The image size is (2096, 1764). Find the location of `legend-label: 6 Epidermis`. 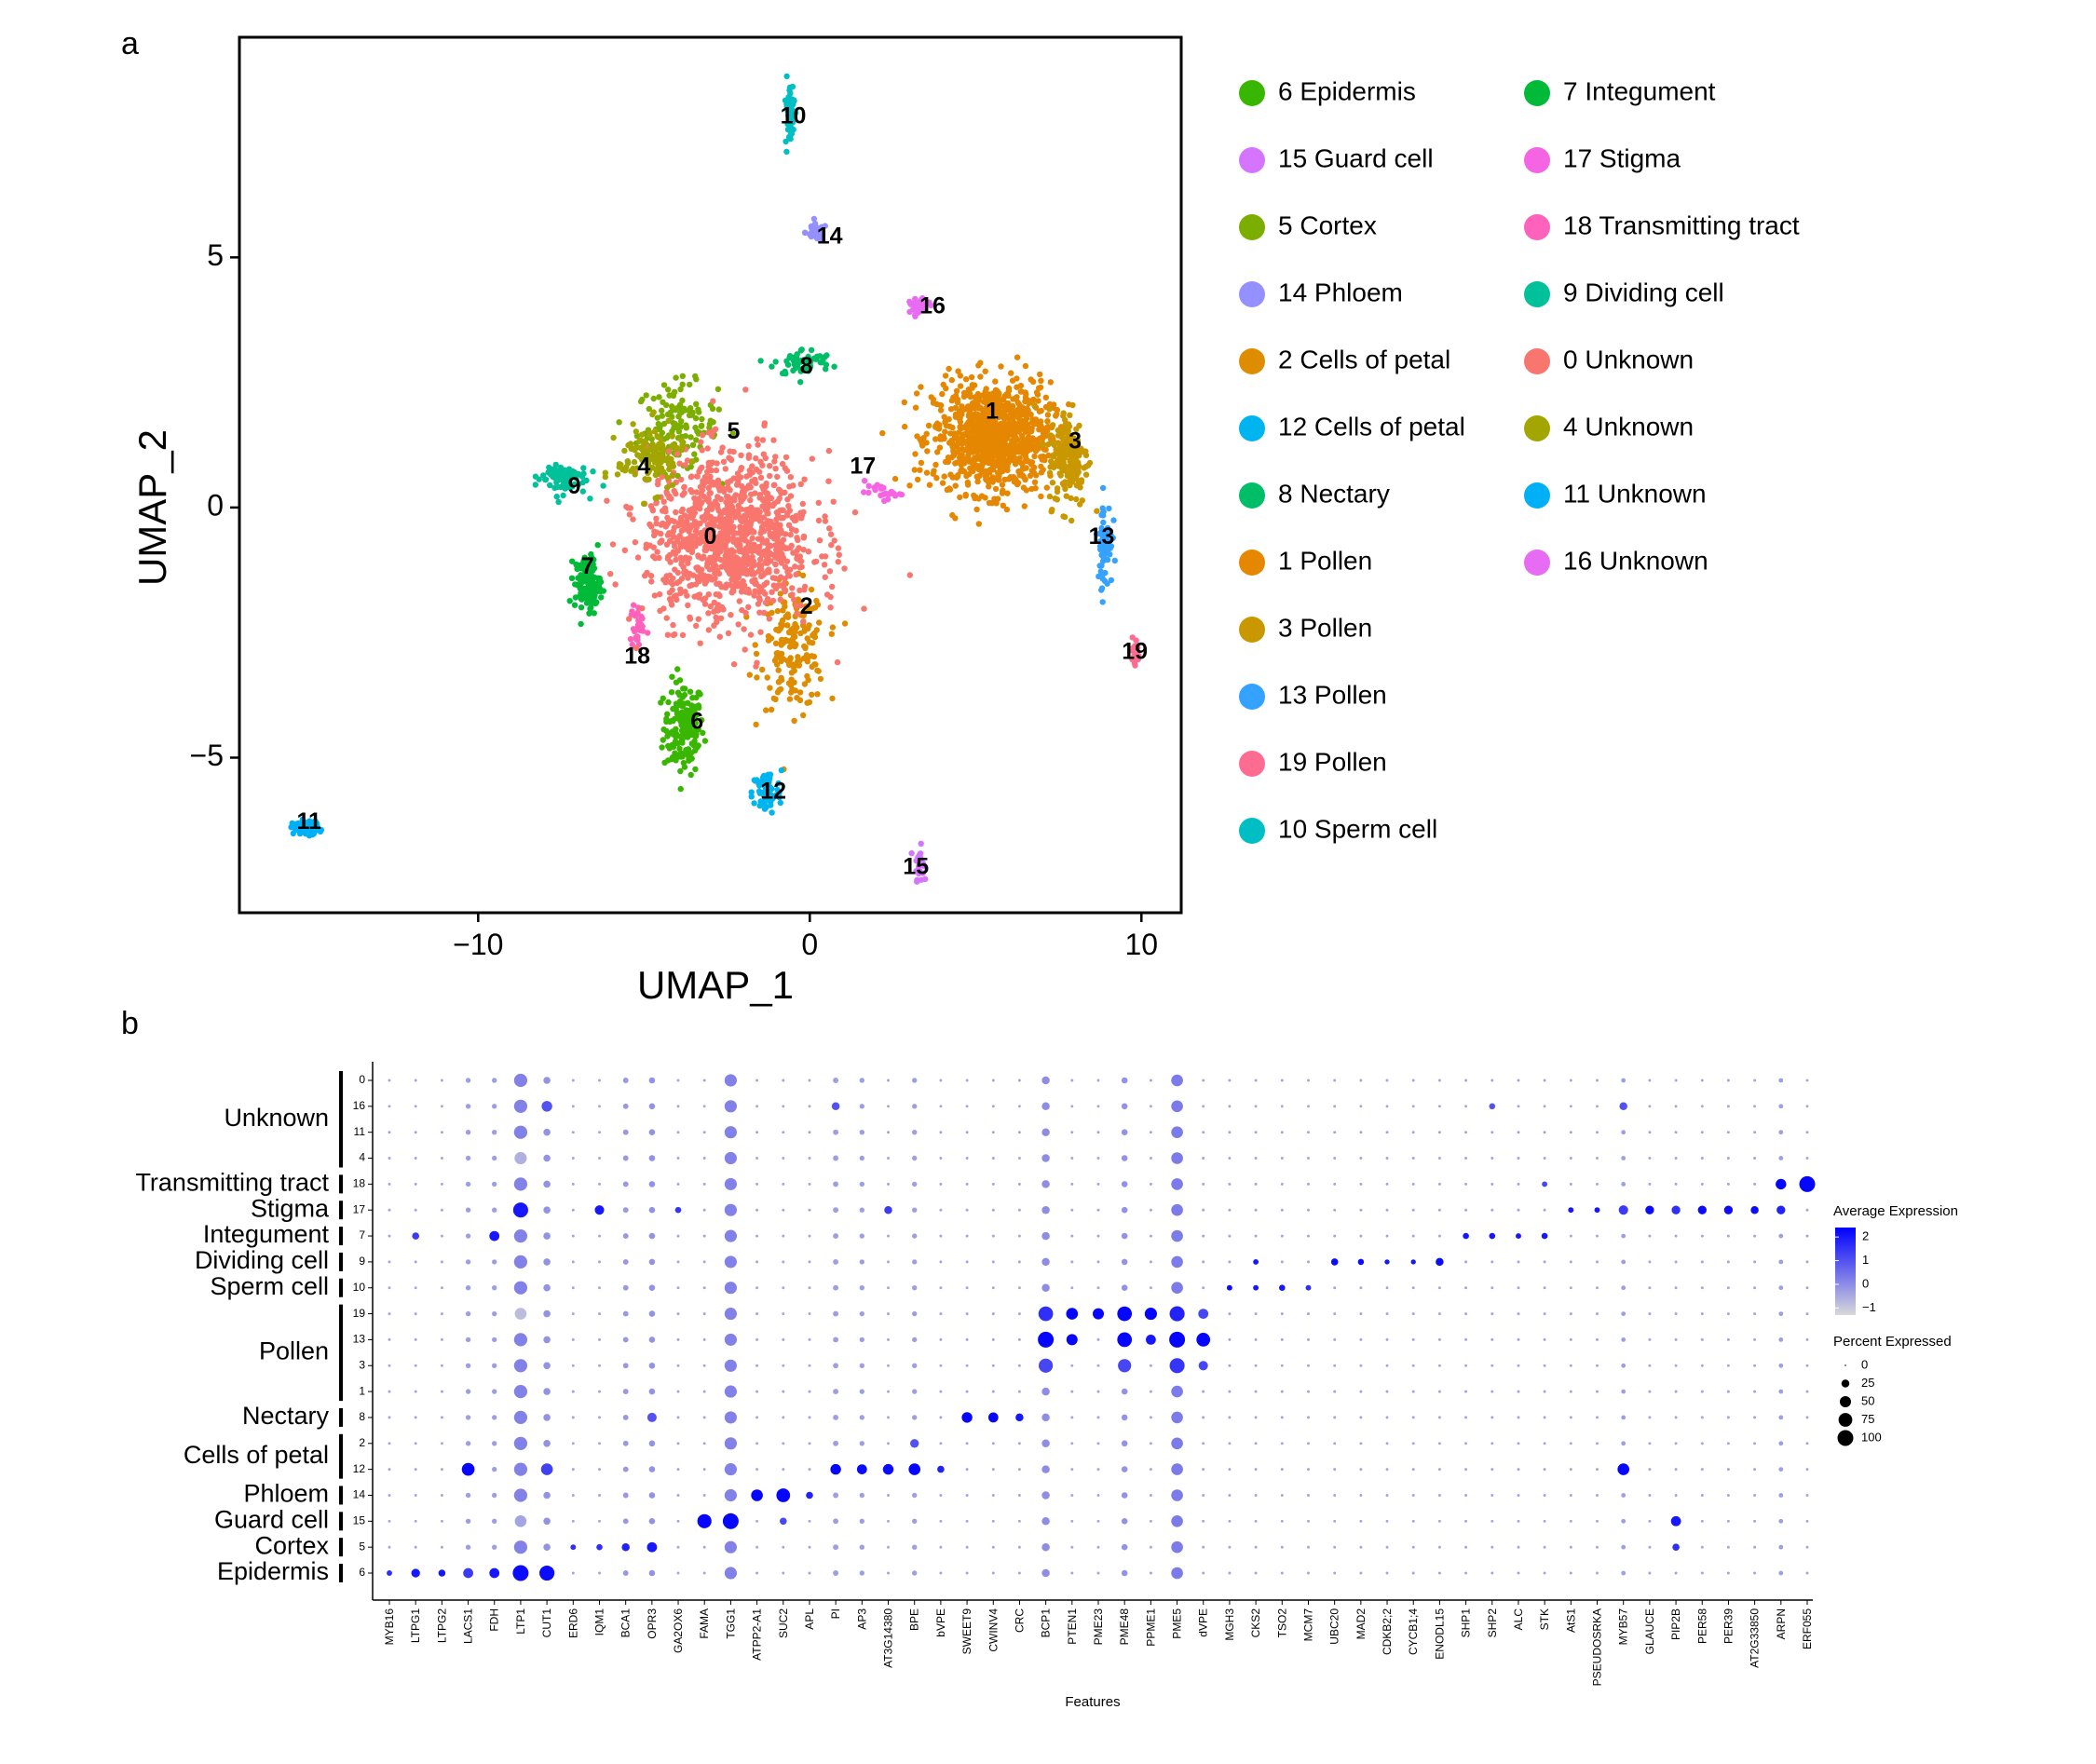

legend-label: 6 Epidermis is located at coordinates (1347, 90).